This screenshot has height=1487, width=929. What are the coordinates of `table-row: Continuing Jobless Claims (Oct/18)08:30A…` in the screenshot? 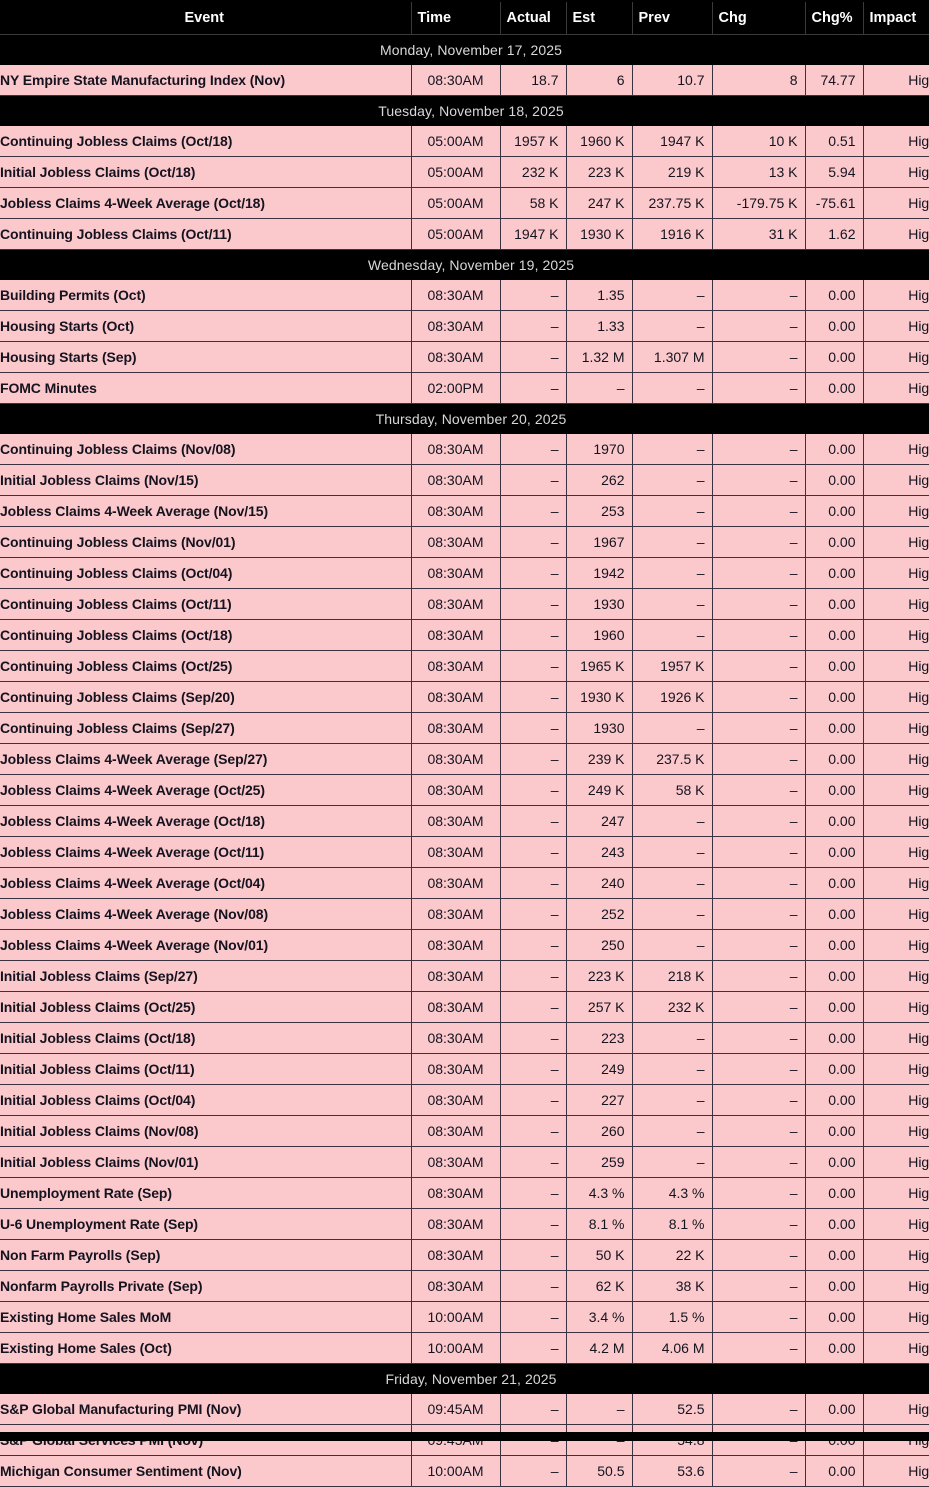 It's located at (464, 635).